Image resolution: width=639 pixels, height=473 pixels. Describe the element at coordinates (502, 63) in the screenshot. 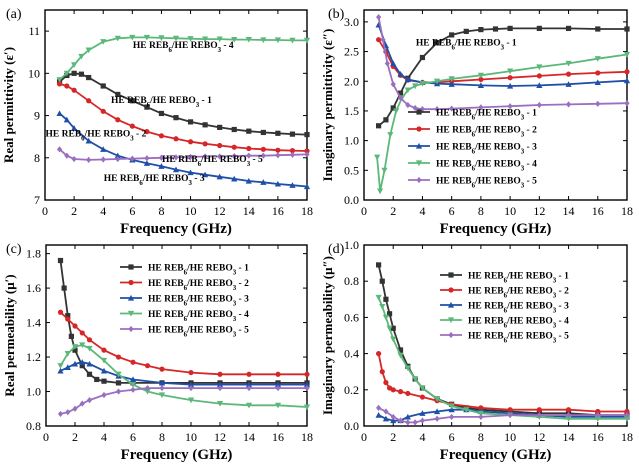

I see `series-line` at that location.